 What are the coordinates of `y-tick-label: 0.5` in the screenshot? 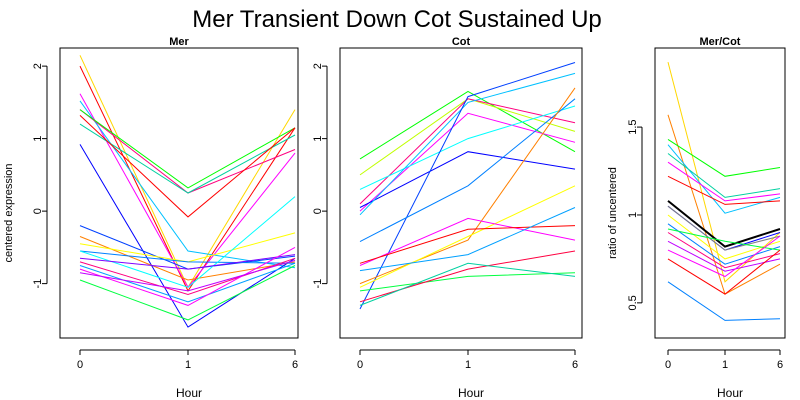 It's located at (633, 302).